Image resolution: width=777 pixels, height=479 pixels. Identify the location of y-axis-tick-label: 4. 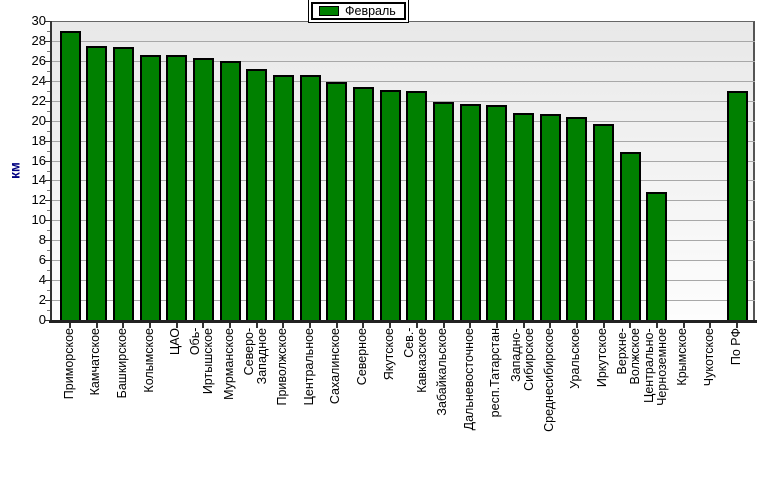
(42, 280).